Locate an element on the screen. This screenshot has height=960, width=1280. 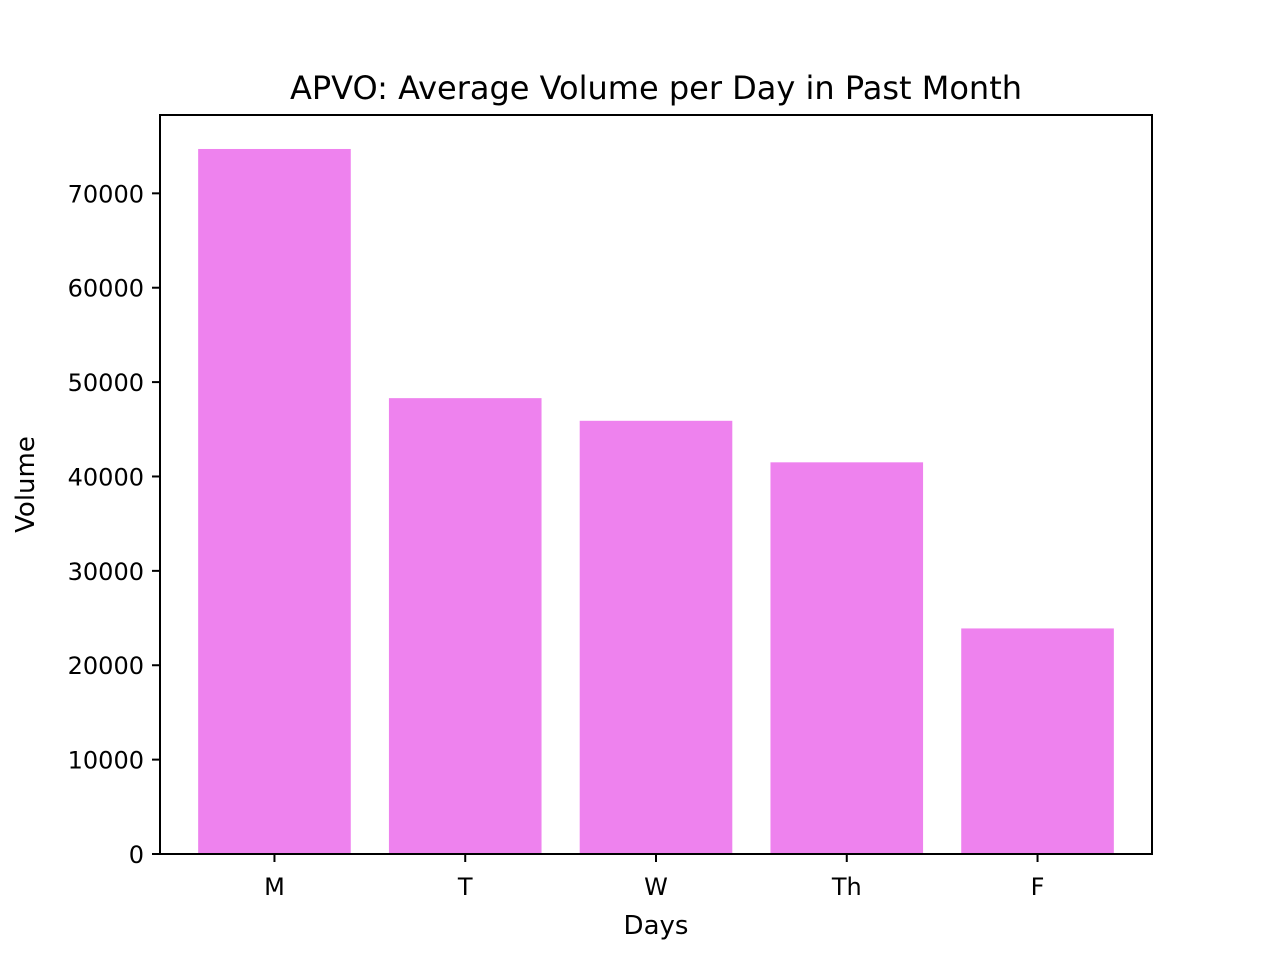
bar-t is located at coordinates (465, 626).